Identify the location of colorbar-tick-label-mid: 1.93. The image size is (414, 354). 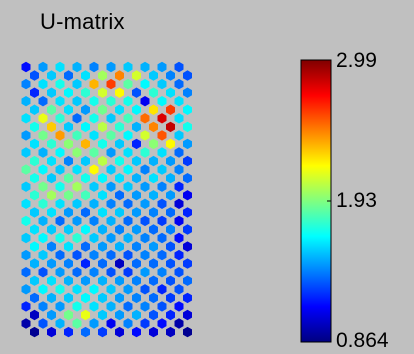
(356, 200).